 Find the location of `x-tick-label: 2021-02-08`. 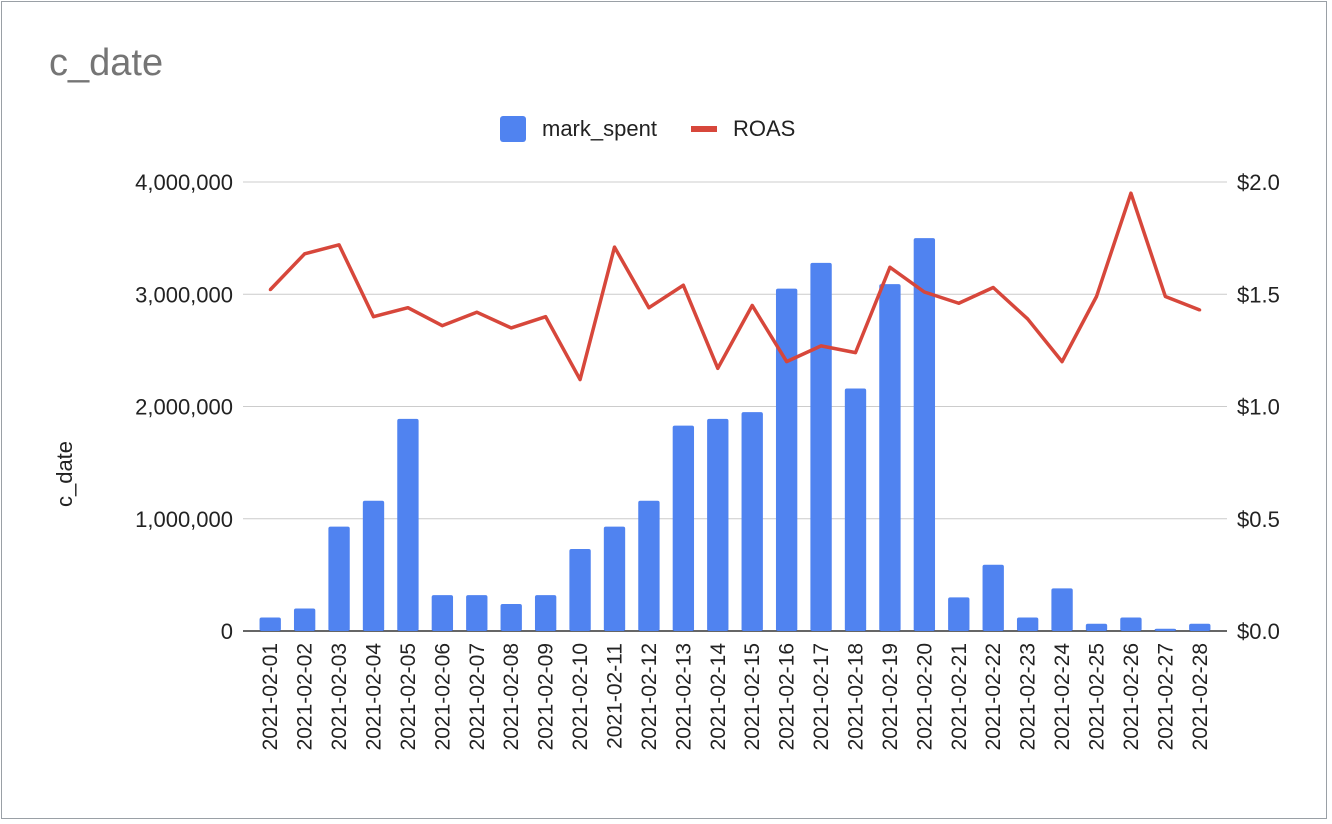

x-tick-label: 2021-02-08 is located at coordinates (511, 696).